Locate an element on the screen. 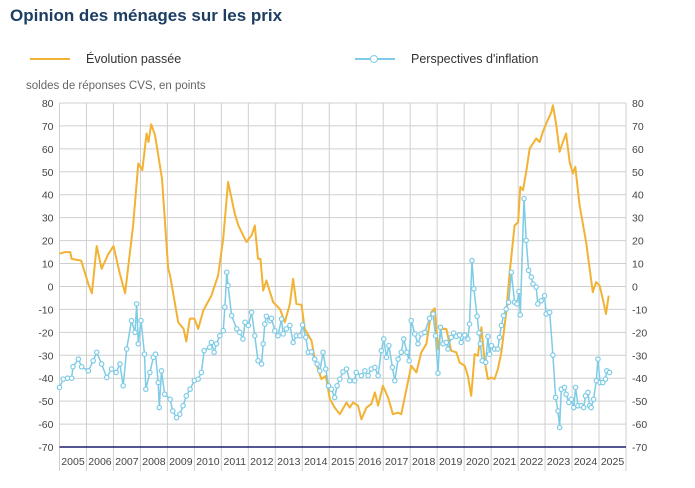 The height and width of the screenshot is (488, 695). x-tick-label: 2005 is located at coordinates (73, 462).